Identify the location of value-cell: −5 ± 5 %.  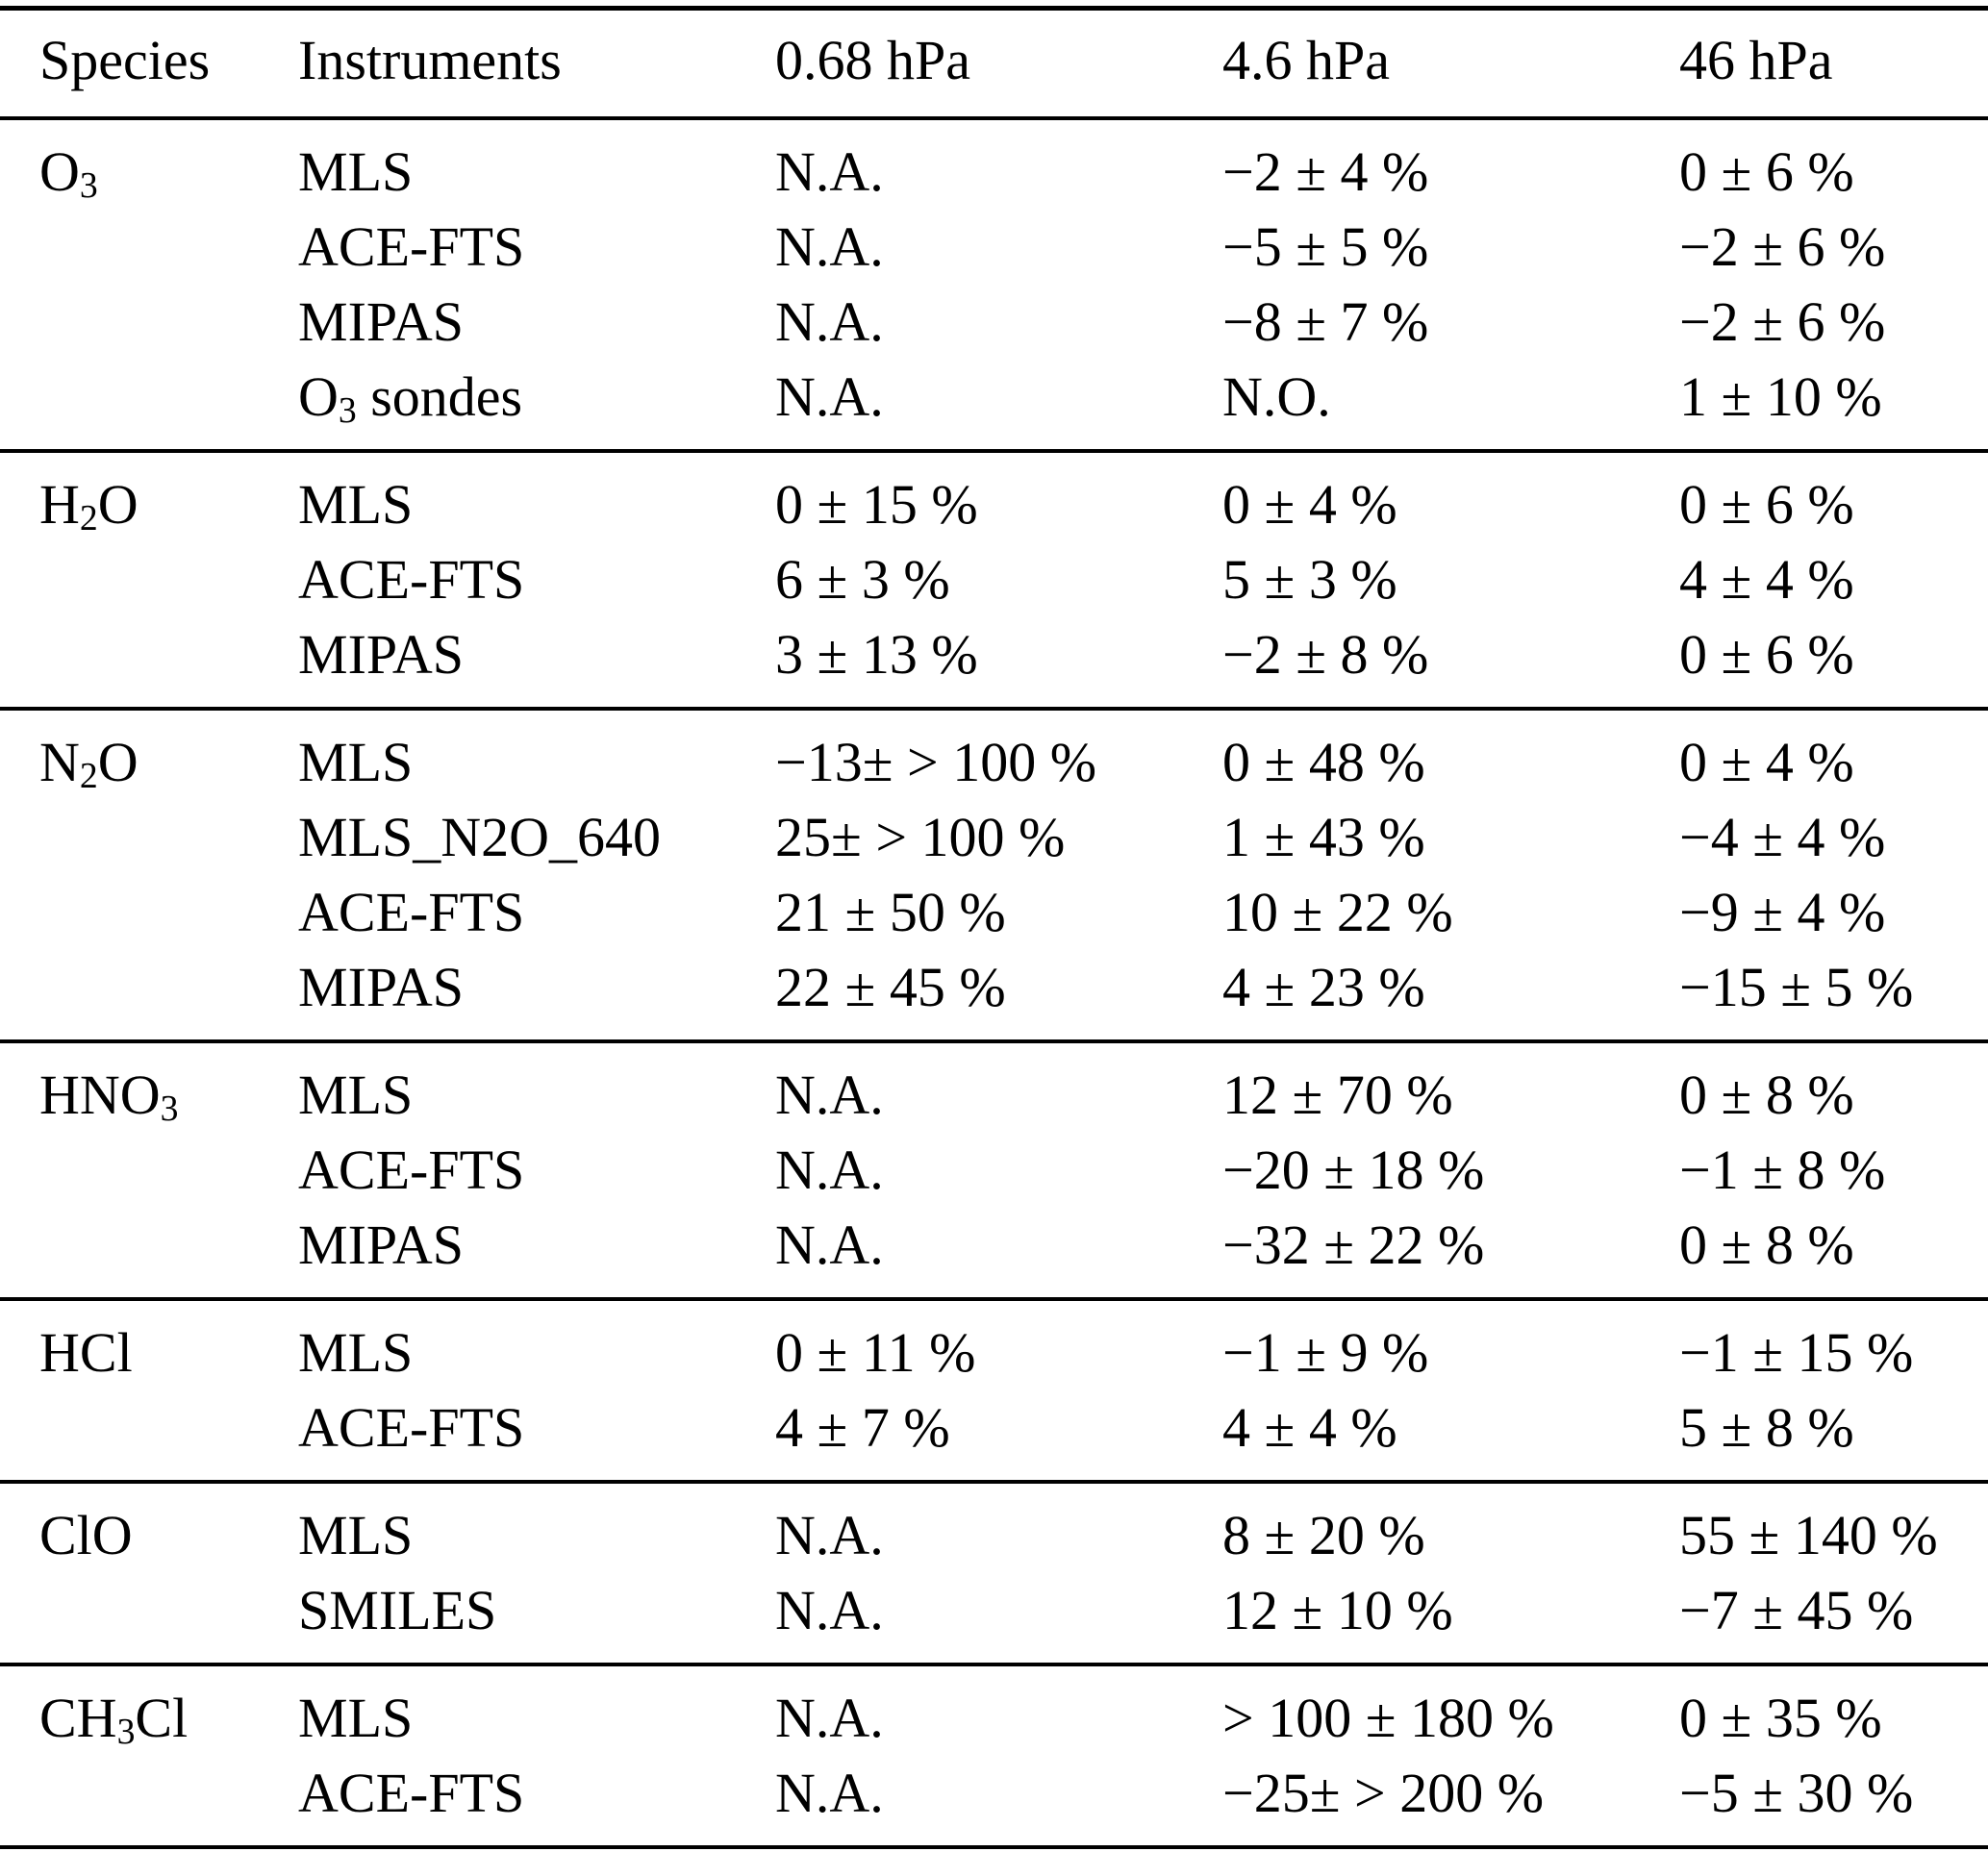
(1325, 247).